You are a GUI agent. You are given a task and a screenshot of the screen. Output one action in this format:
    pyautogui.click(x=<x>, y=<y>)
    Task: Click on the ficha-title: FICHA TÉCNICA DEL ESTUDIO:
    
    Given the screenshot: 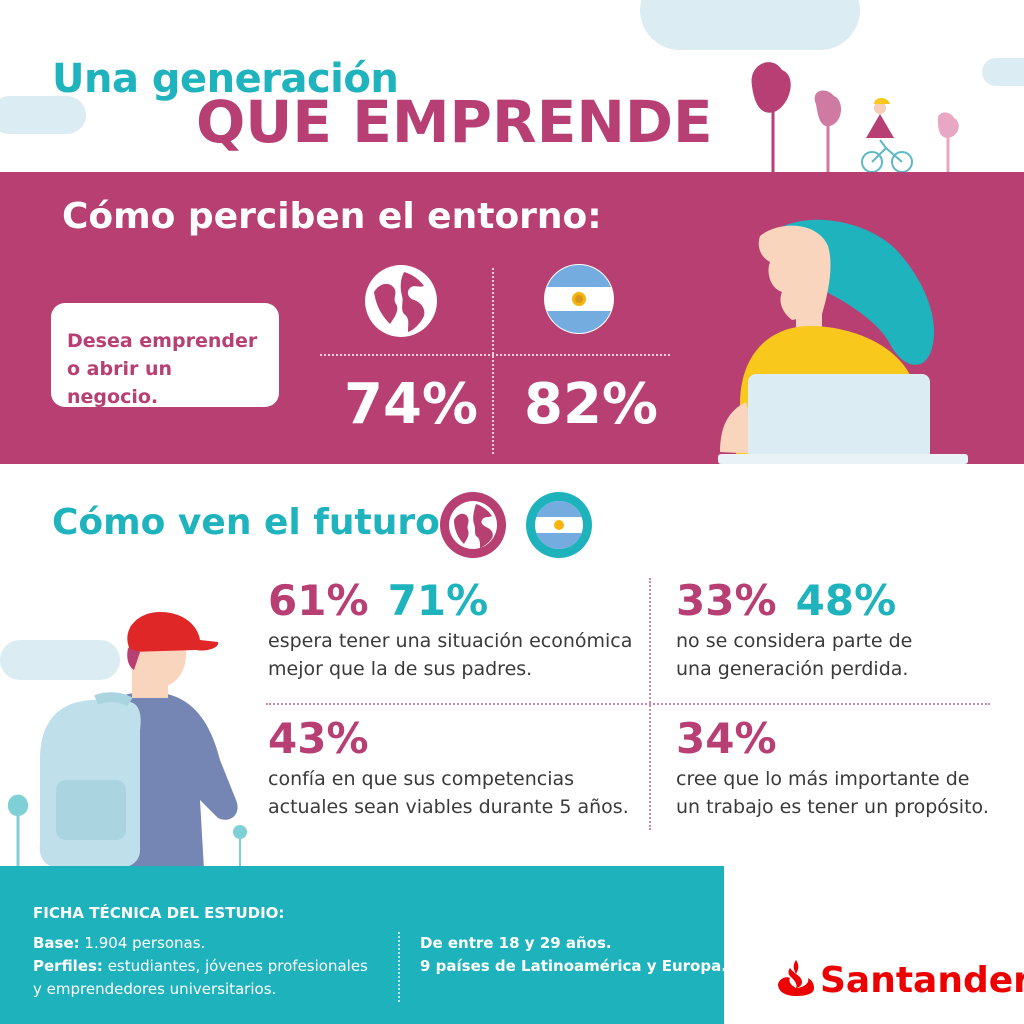 What is the action you would take?
    pyautogui.click(x=159, y=913)
    